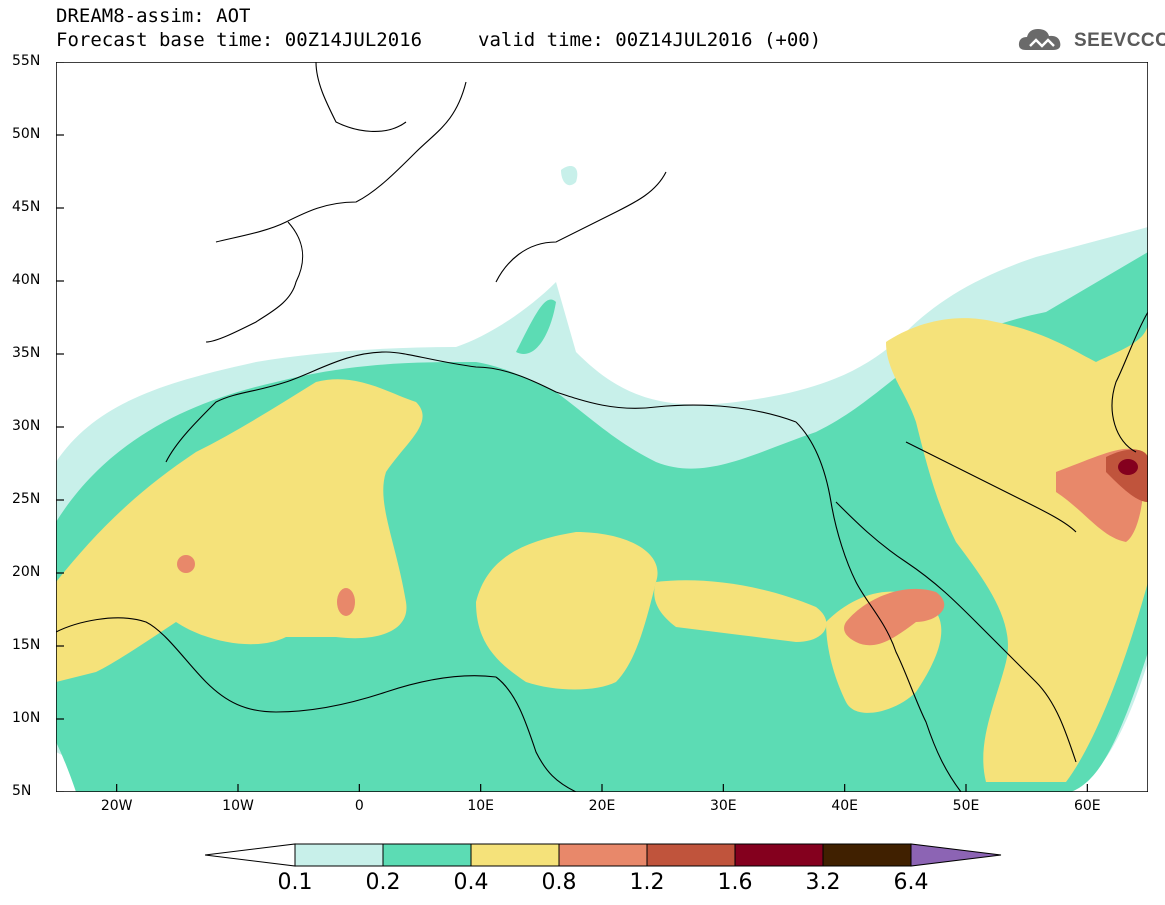 This screenshot has height=905, width=1165. What do you see at coordinates (26, 718) in the screenshot?
I see `lat-tick-label: 10N` at bounding box center [26, 718].